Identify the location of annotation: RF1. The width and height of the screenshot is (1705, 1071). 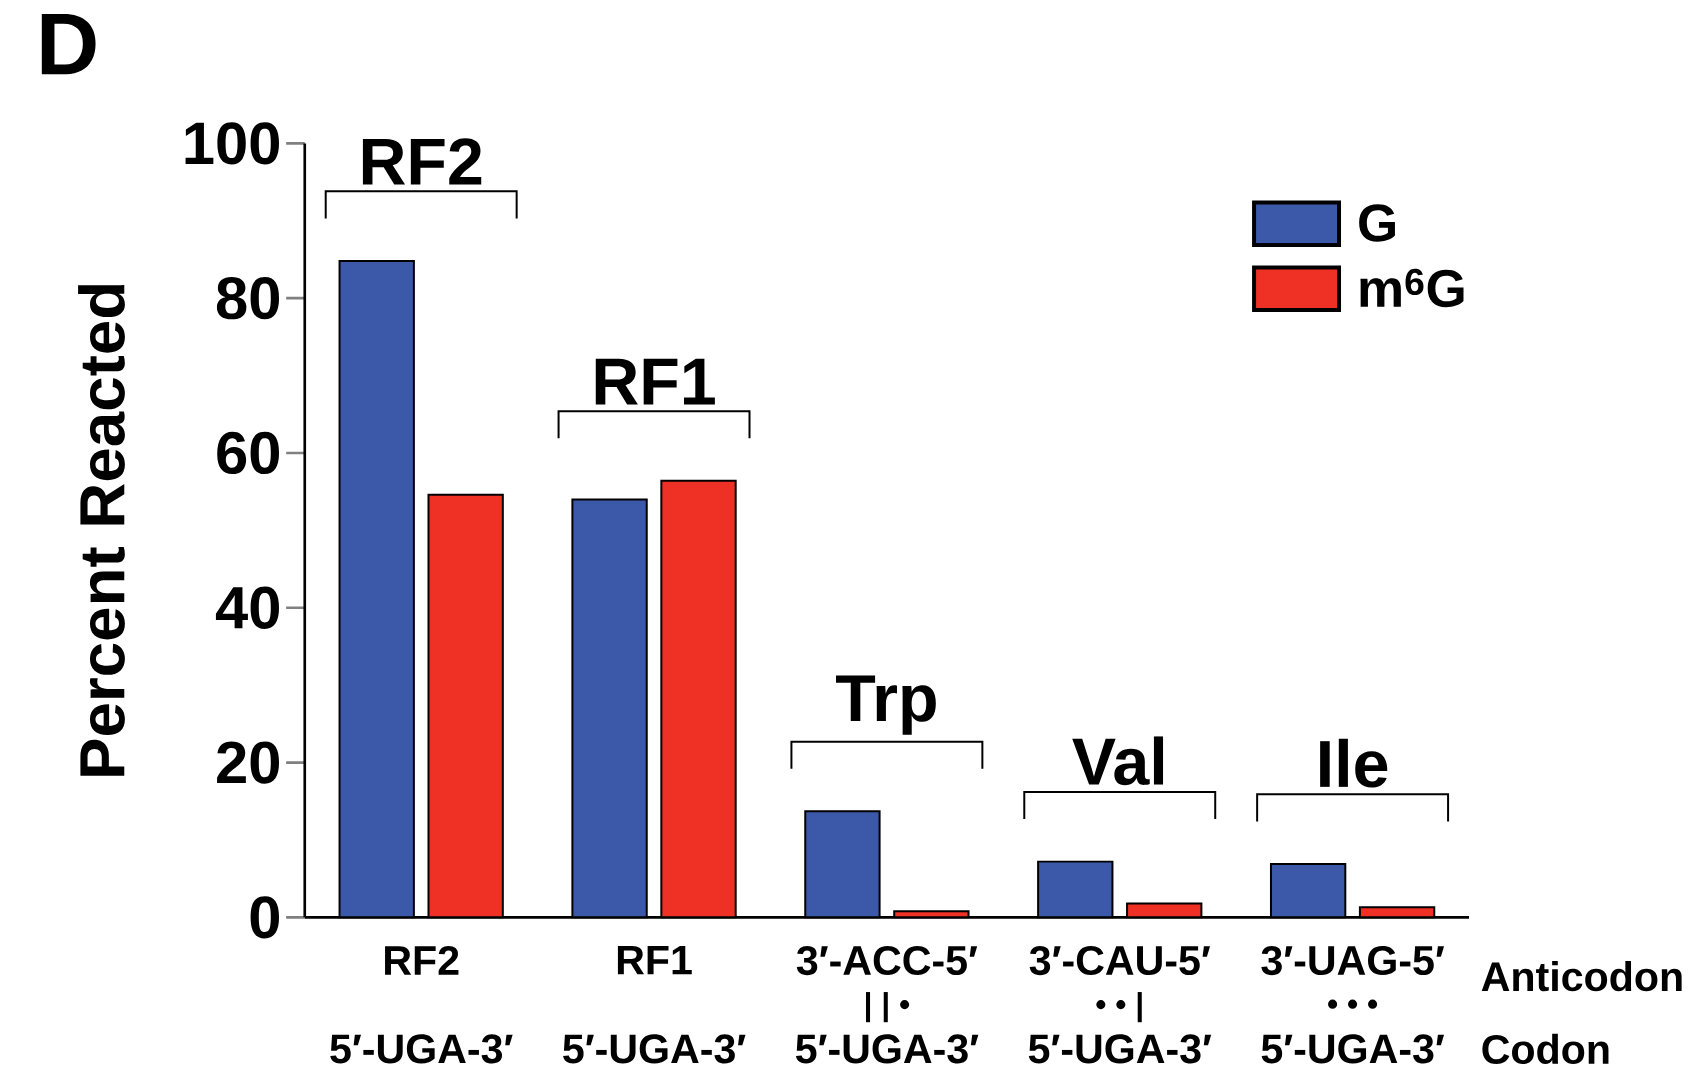
(655, 381).